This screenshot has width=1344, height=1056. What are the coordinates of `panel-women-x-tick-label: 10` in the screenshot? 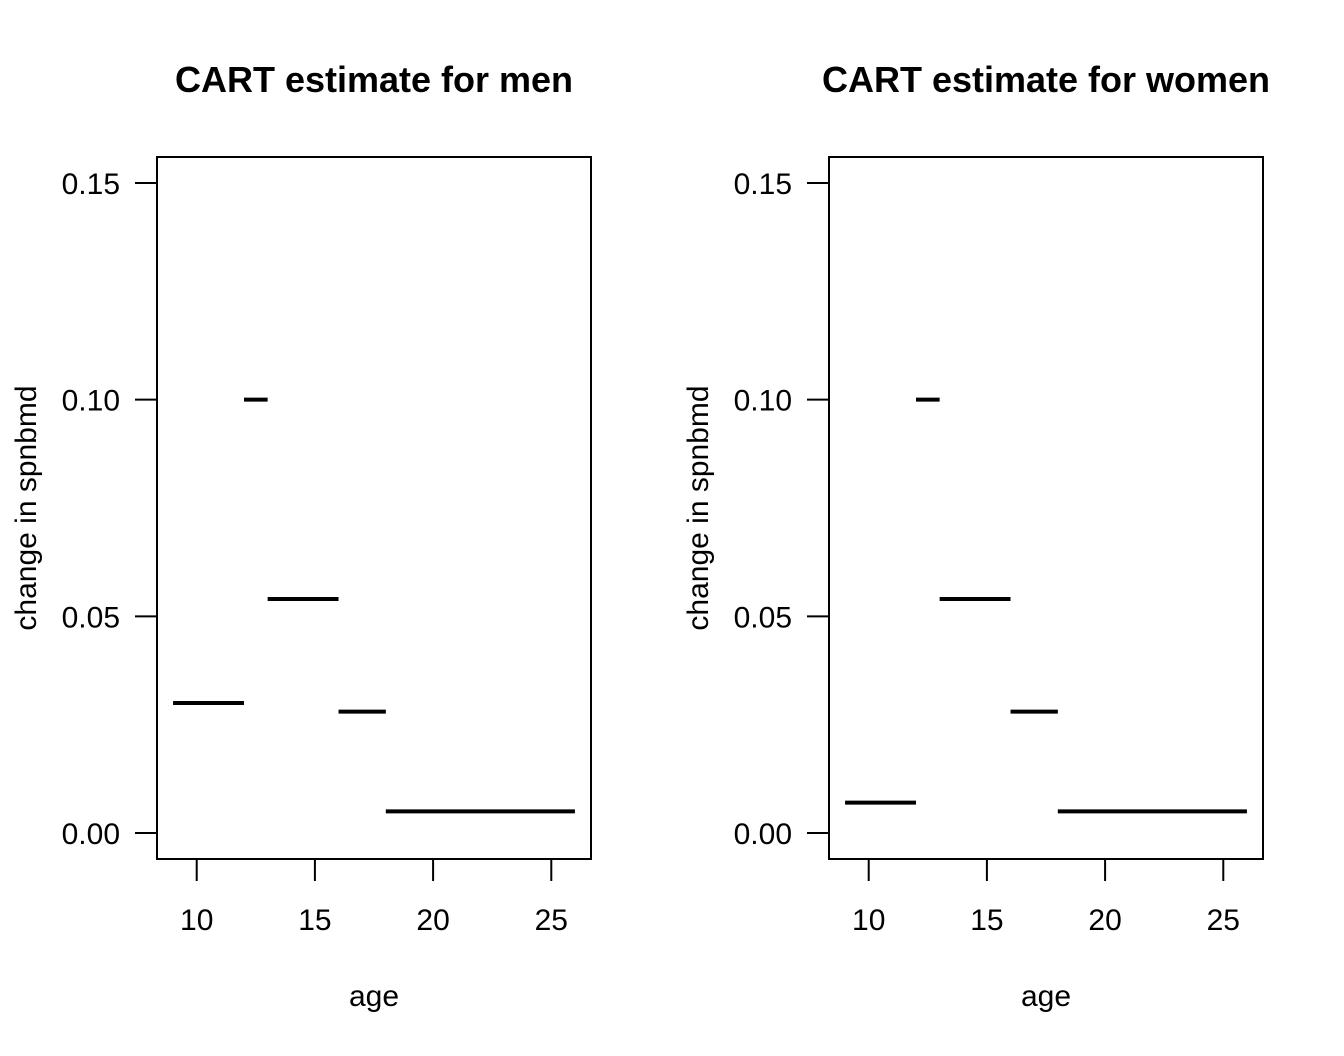 It's located at (868, 920).